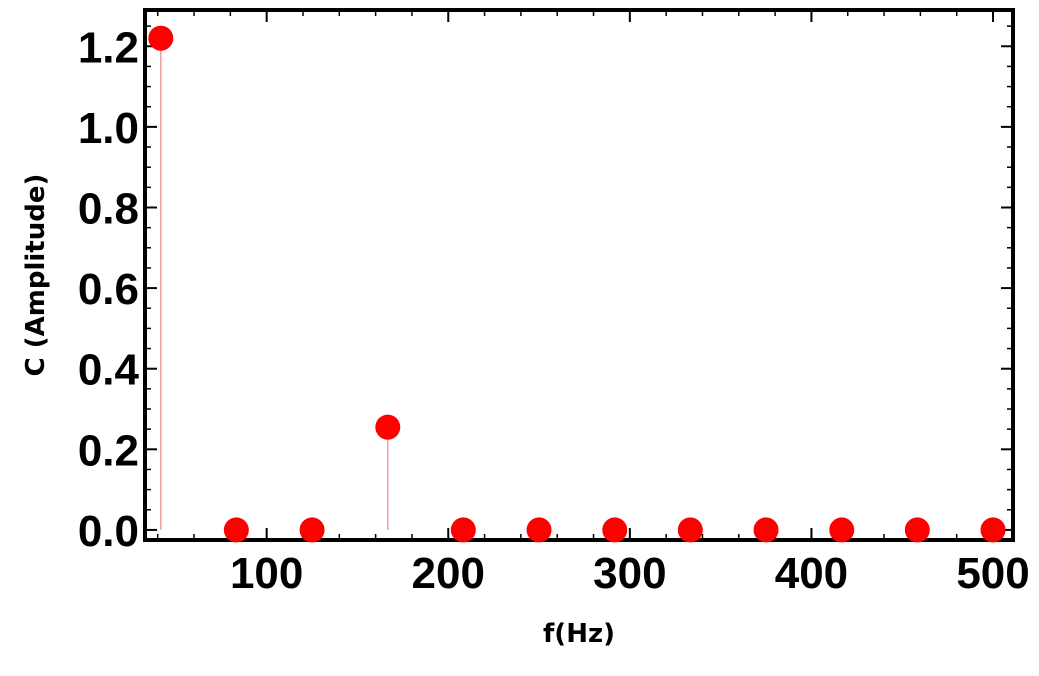 The width and height of the screenshot is (1039, 676). What do you see at coordinates (108, 450) in the screenshot?
I see `y-tick-label: 0.2` at bounding box center [108, 450].